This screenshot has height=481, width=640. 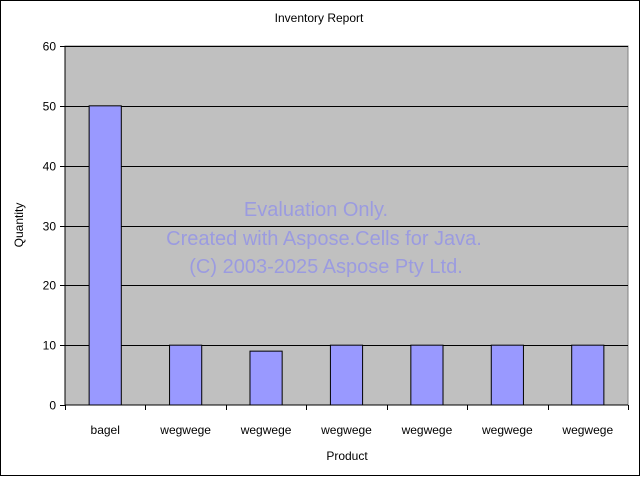 What do you see at coordinates (105, 430) in the screenshot?
I see `x-tick-label: bagel` at bounding box center [105, 430].